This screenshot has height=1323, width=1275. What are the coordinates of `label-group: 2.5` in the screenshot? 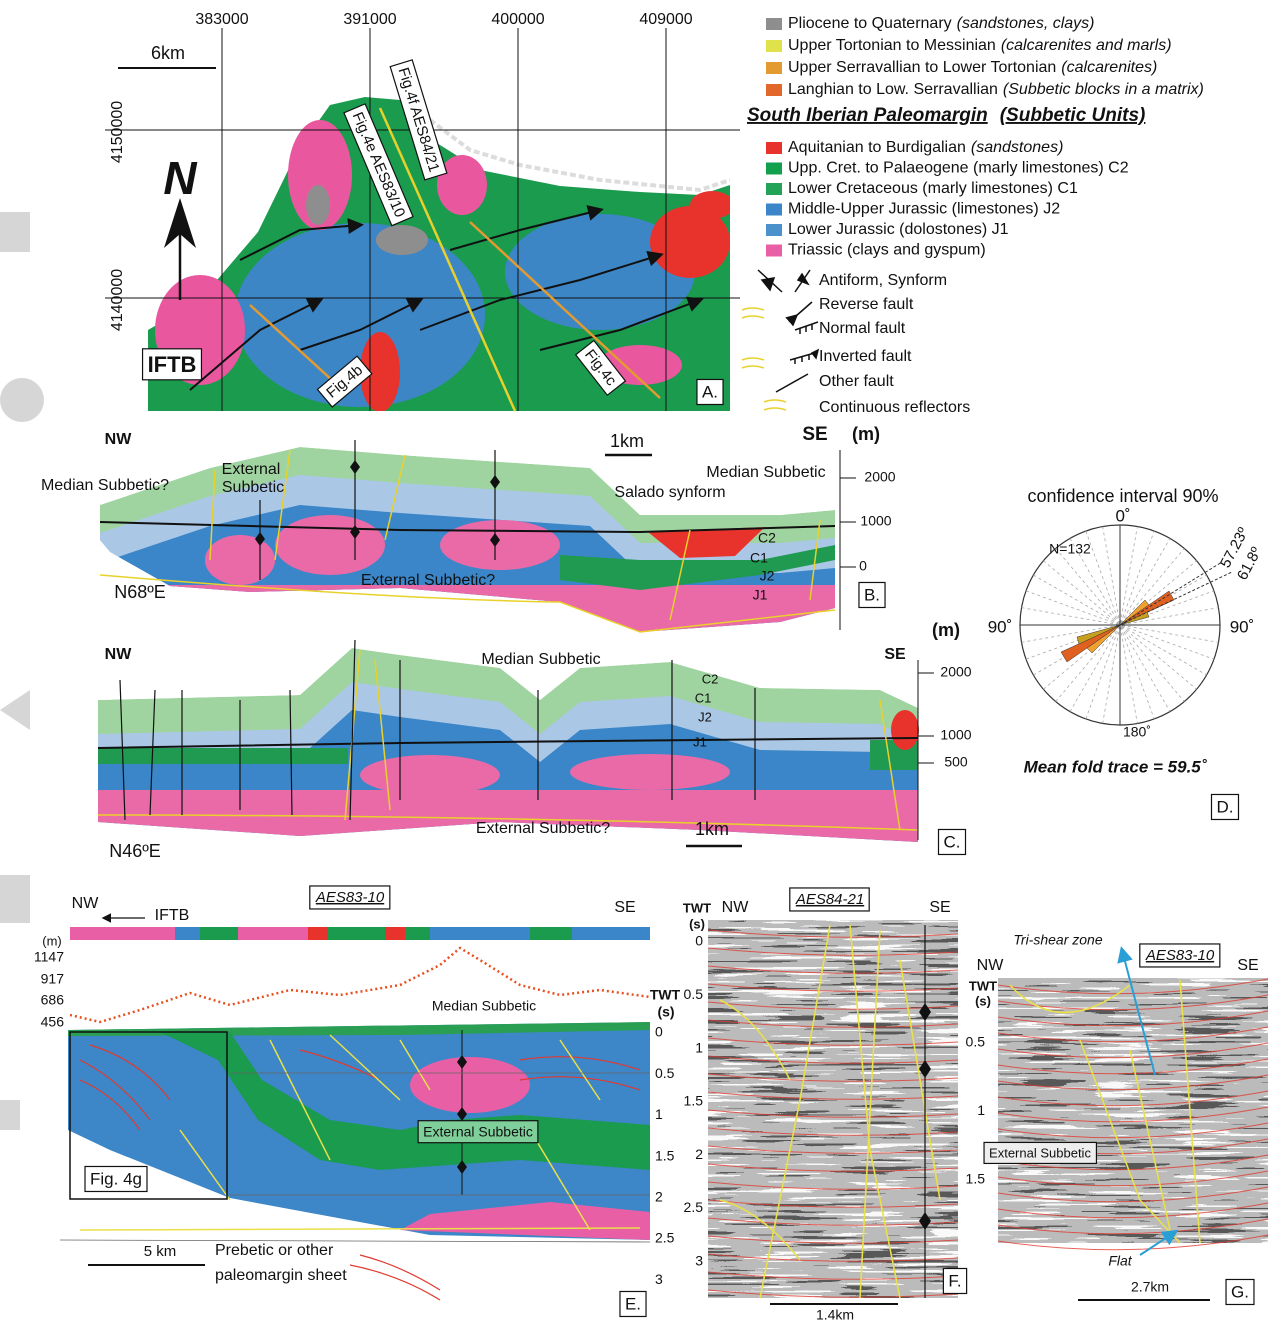 It's located at (665, 1238).